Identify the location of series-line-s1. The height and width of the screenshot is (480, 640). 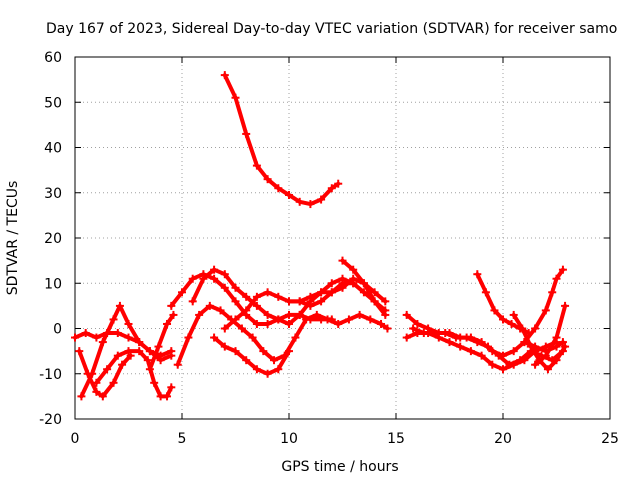
(281, 140).